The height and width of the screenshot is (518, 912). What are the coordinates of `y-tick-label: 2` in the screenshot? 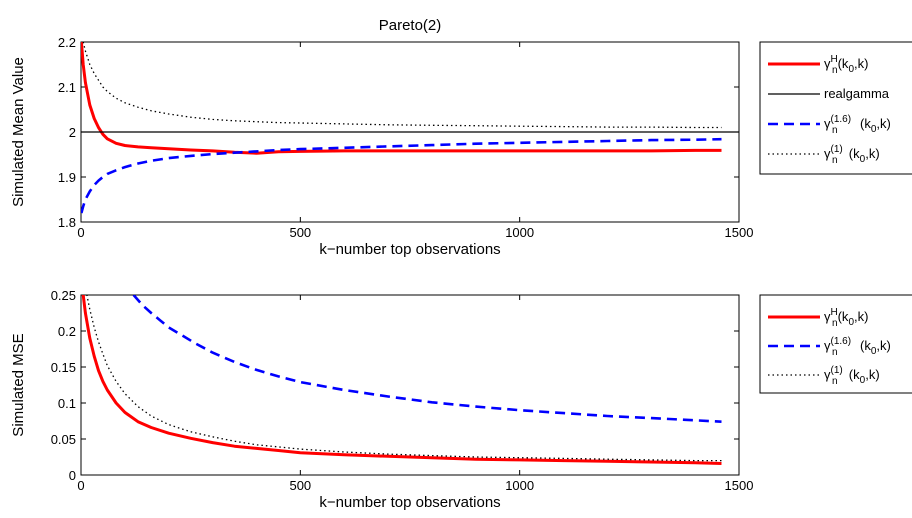 It's located at (72, 132).